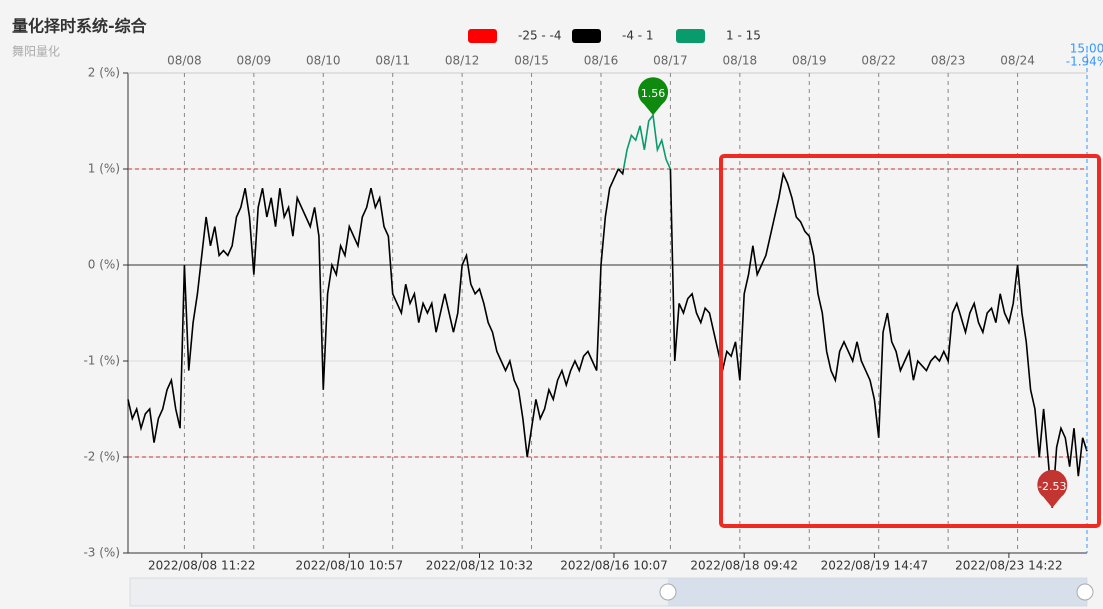  Describe the element at coordinates (809, 61) in the screenshot. I see `x-top-tick-label: 08/19` at that location.